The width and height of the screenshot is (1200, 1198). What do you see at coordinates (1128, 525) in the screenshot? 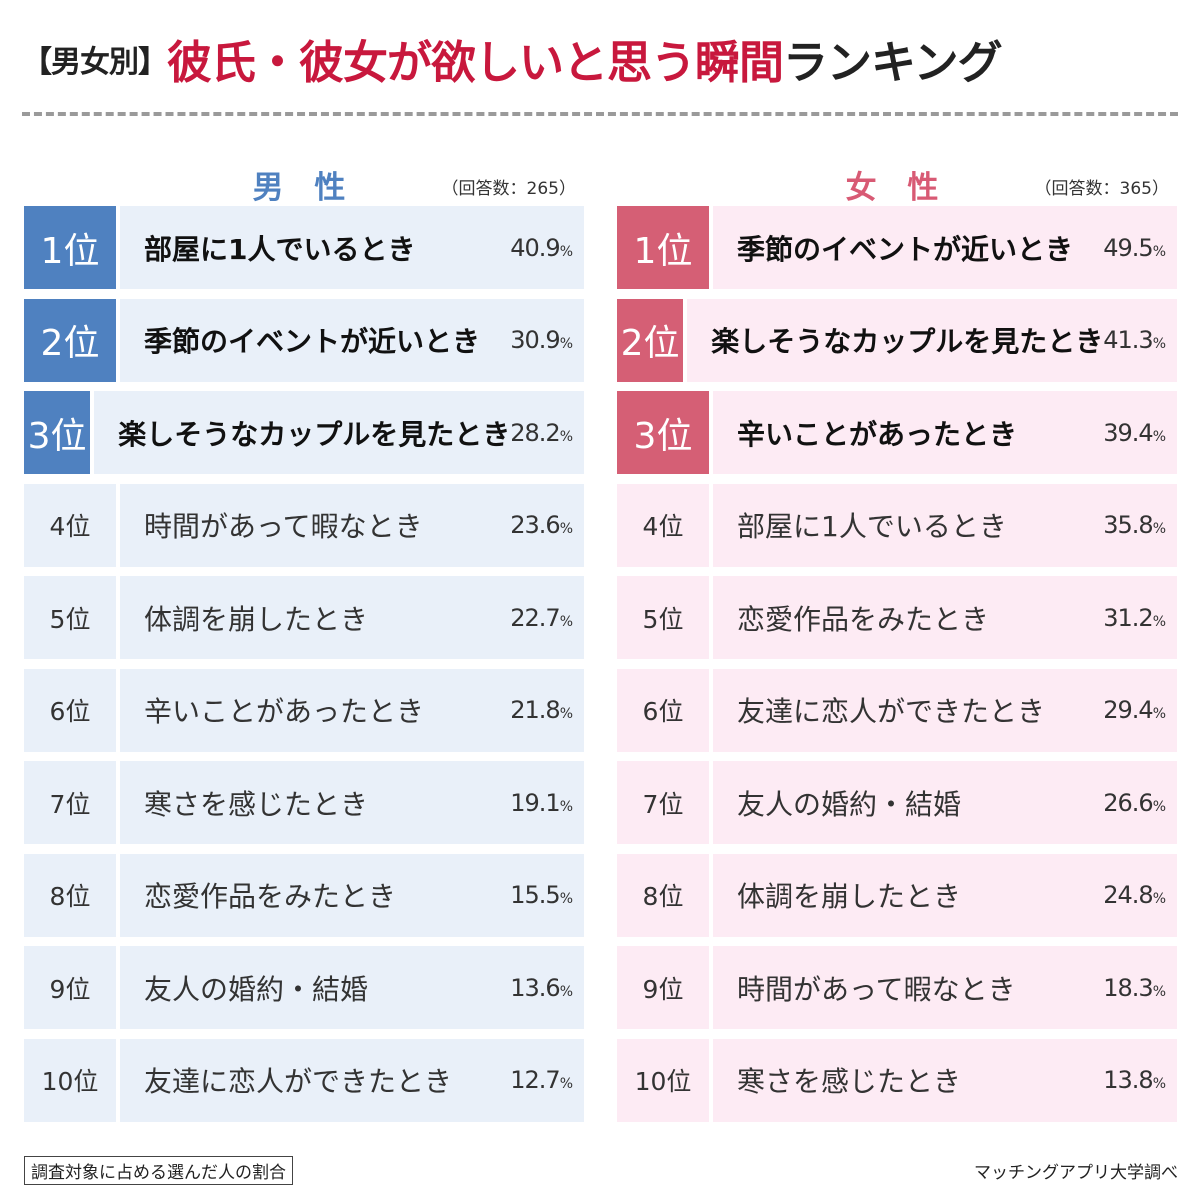
I see `percent-number: 35.8` at bounding box center [1128, 525].